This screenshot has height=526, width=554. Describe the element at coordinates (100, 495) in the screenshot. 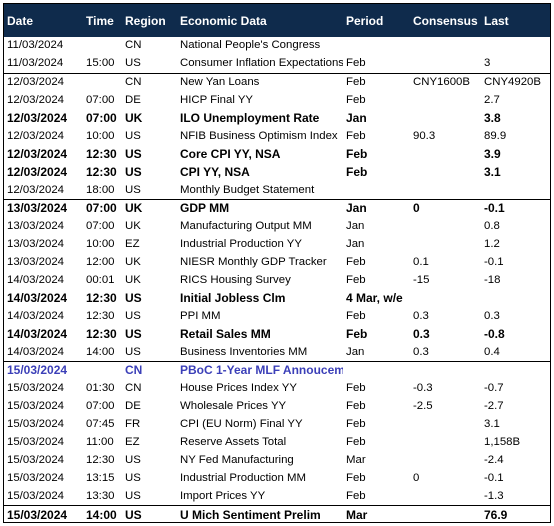

I see `time-cell: 13:30` at that location.